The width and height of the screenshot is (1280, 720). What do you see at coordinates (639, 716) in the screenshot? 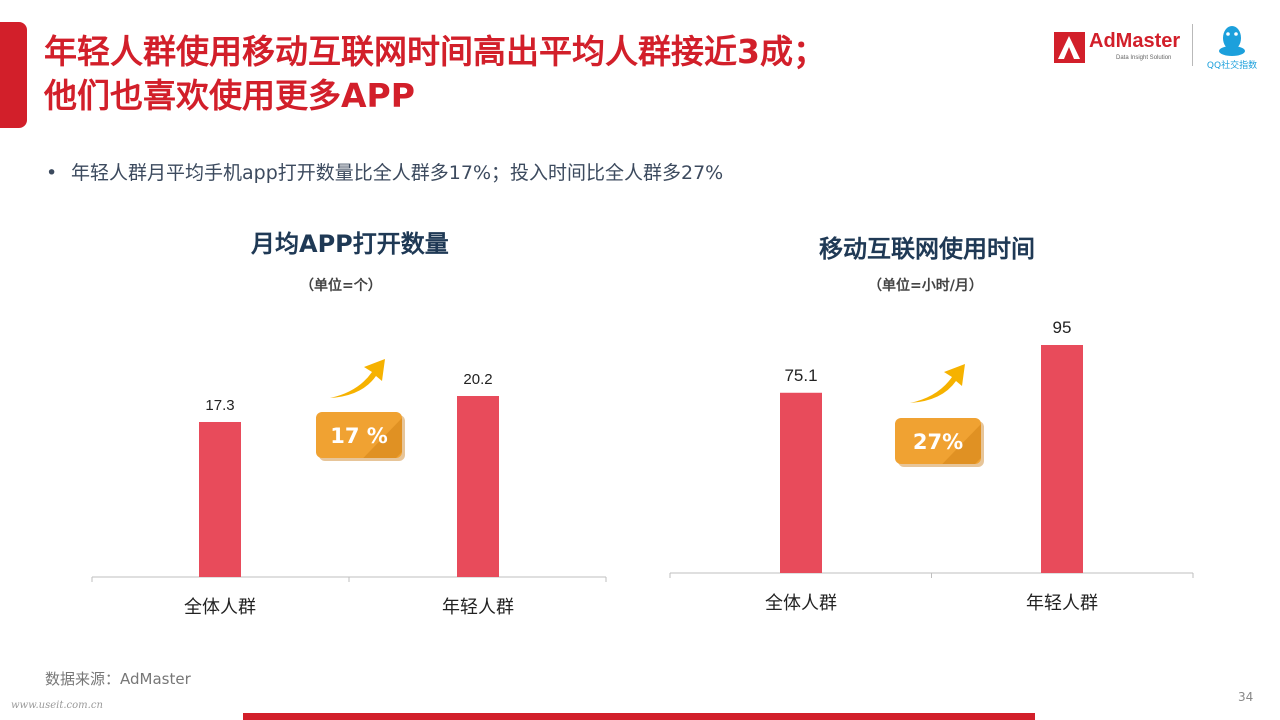
I see `bottom-accent-bar` at bounding box center [639, 716].